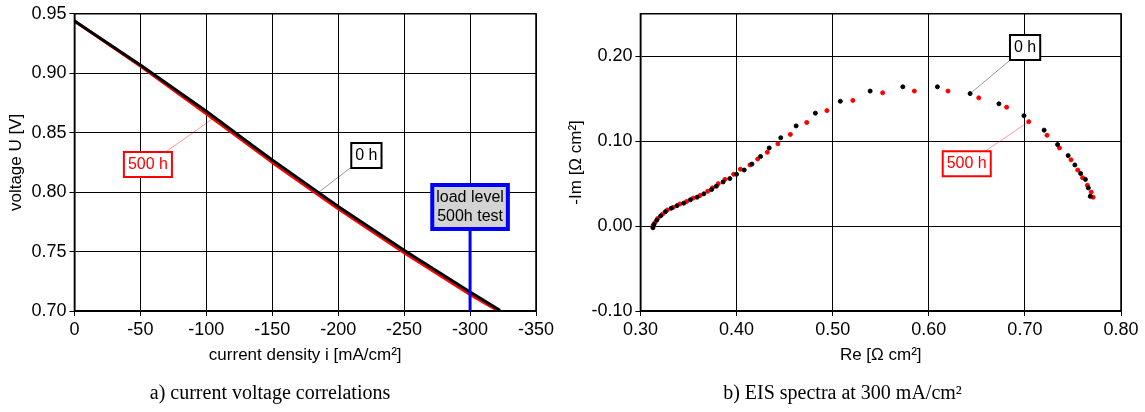  I want to click on x-tick-label: 0.40, so click(737, 328).